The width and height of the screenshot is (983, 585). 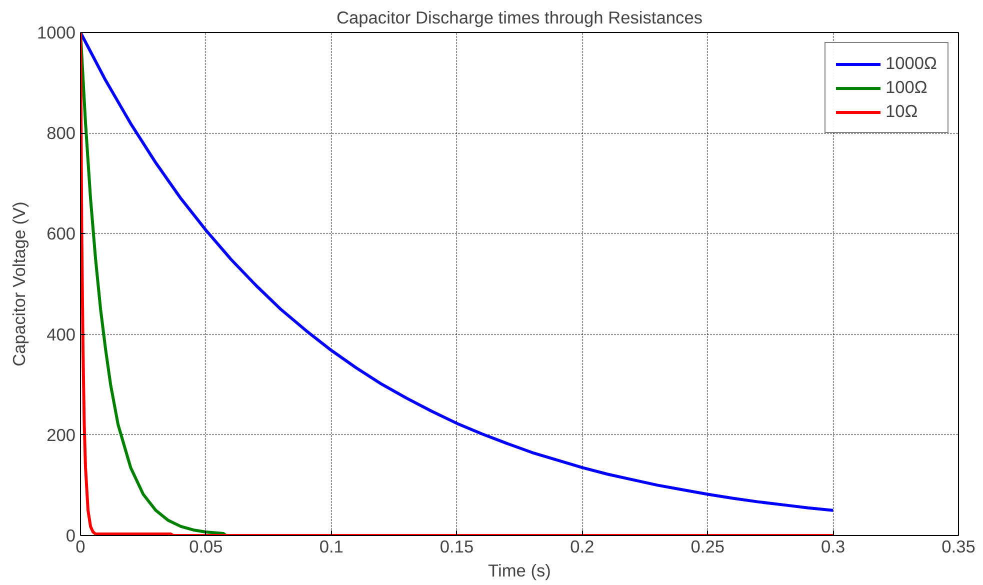 What do you see at coordinates (61, 133) in the screenshot?
I see `y-tick-label: 800` at bounding box center [61, 133].